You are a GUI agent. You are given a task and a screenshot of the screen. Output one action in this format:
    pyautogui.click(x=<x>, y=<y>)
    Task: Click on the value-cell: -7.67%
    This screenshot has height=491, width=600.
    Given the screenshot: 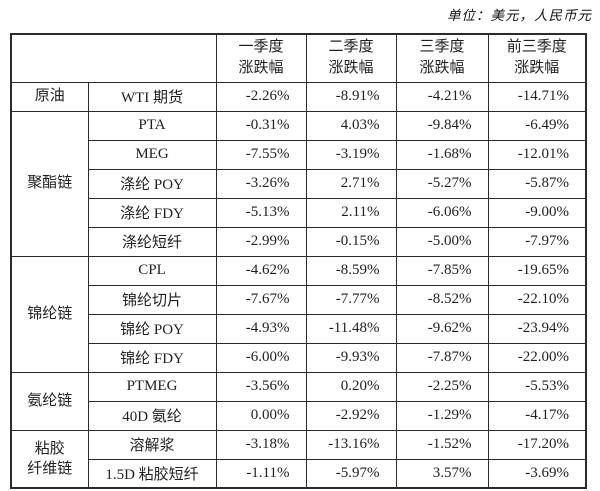 What is the action you would take?
    pyautogui.click(x=261, y=299)
    